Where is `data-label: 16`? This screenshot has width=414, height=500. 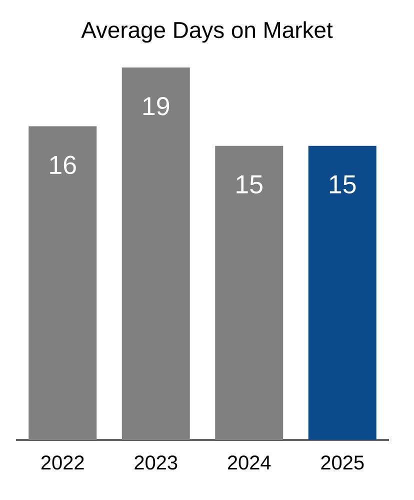 data-label: 16 is located at coordinates (63, 165).